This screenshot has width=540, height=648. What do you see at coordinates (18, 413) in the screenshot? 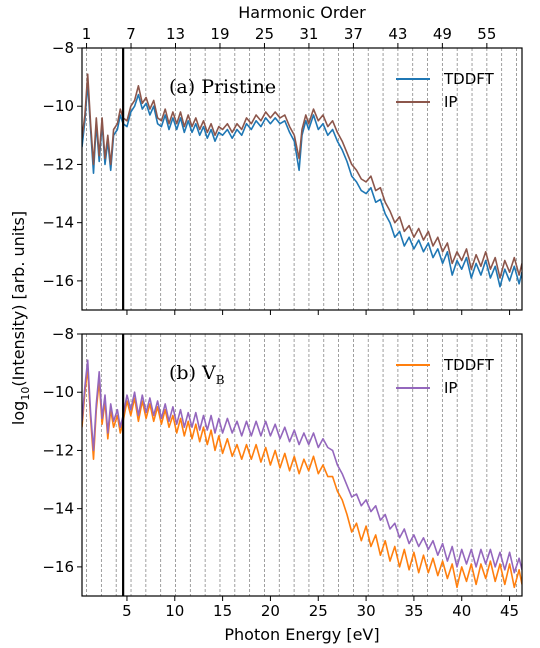
I see `y-axis-title-log: log` at bounding box center [18, 413].